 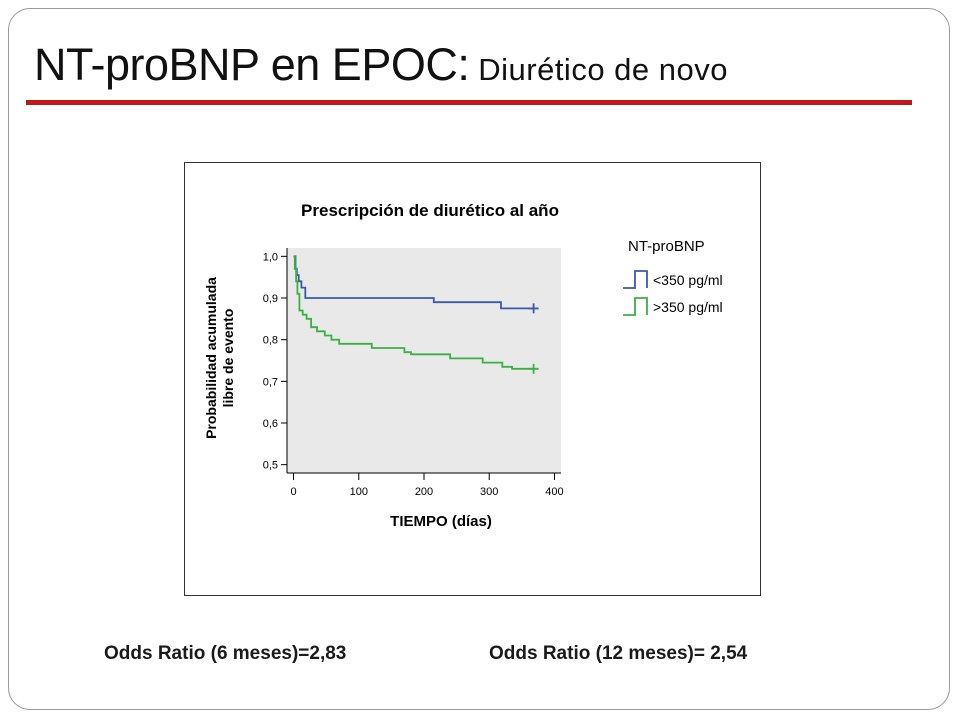 I want to click on y-tick-label: 0,5, so click(x=270, y=466).